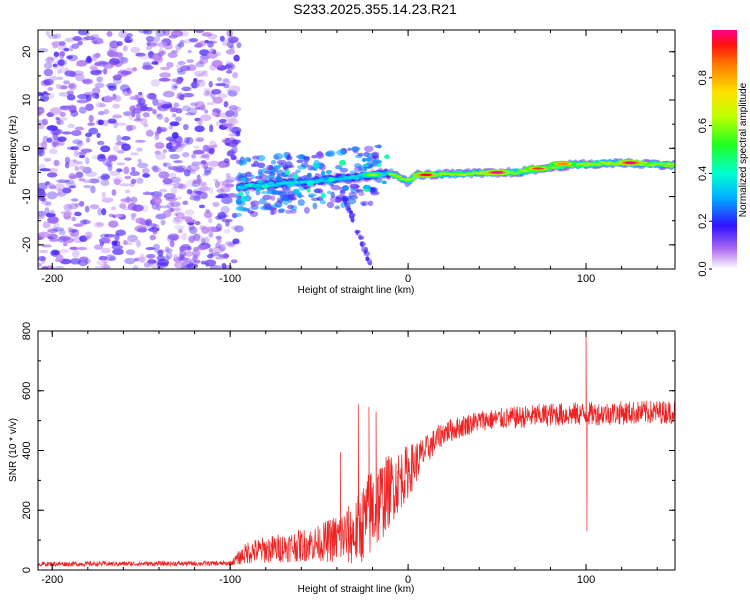 This screenshot has height=600, width=750. I want to click on spectrogram-ytick-label: 0, so click(27, 148).